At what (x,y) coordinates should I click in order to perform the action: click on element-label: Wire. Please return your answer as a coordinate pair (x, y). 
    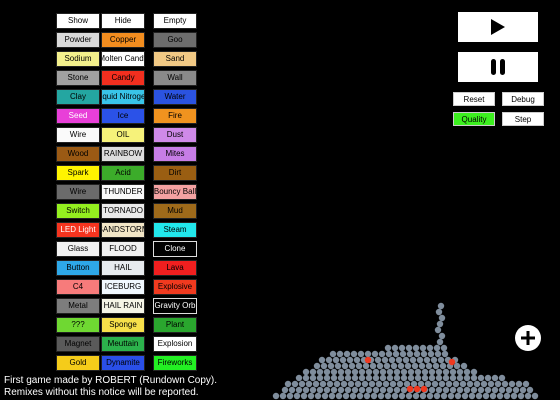
    Looking at the image, I should click on (78, 134).